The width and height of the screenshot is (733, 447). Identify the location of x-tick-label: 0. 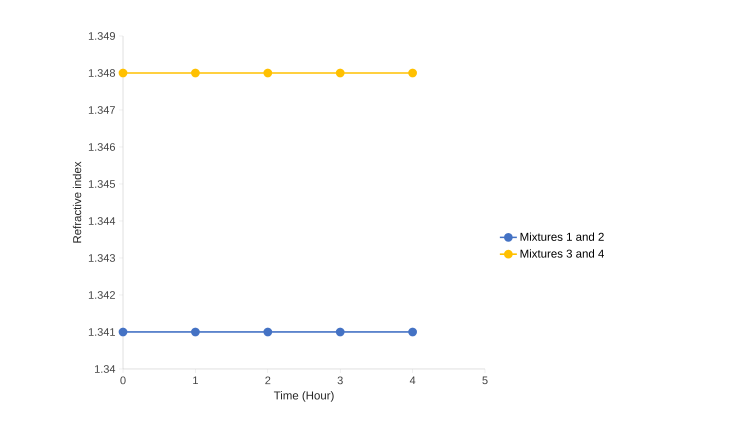
(123, 380).